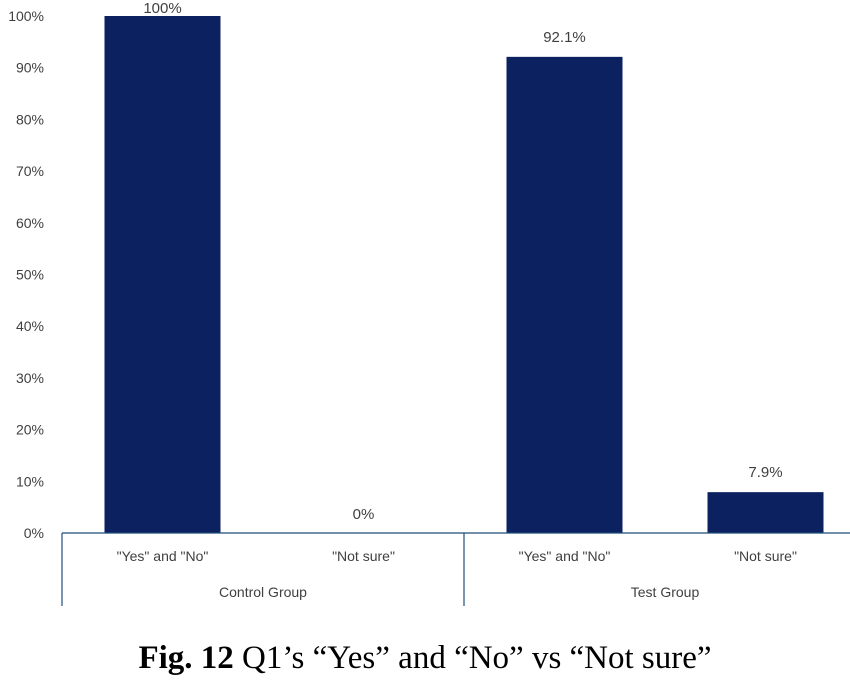  Describe the element at coordinates (263, 592) in the screenshot. I see `group-label: Control Group` at that location.